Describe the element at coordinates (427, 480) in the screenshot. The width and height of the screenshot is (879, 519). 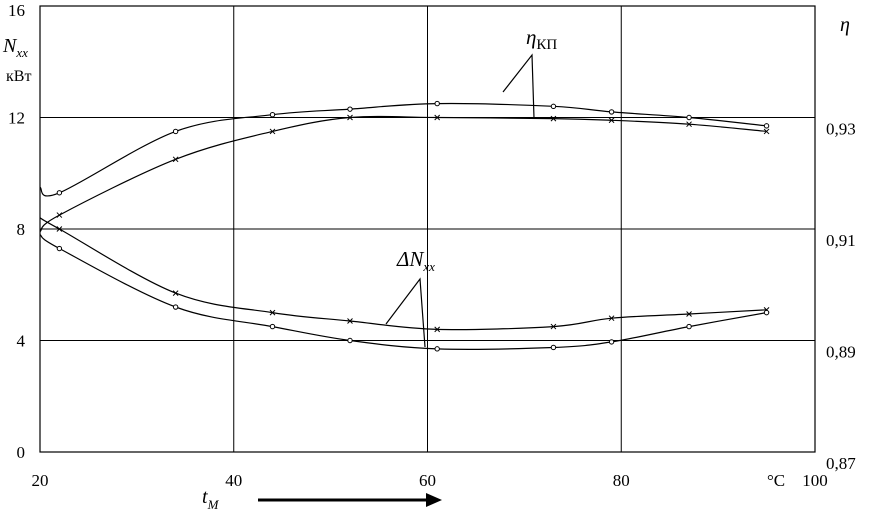
I see `x-tick-label: 60` at that location.